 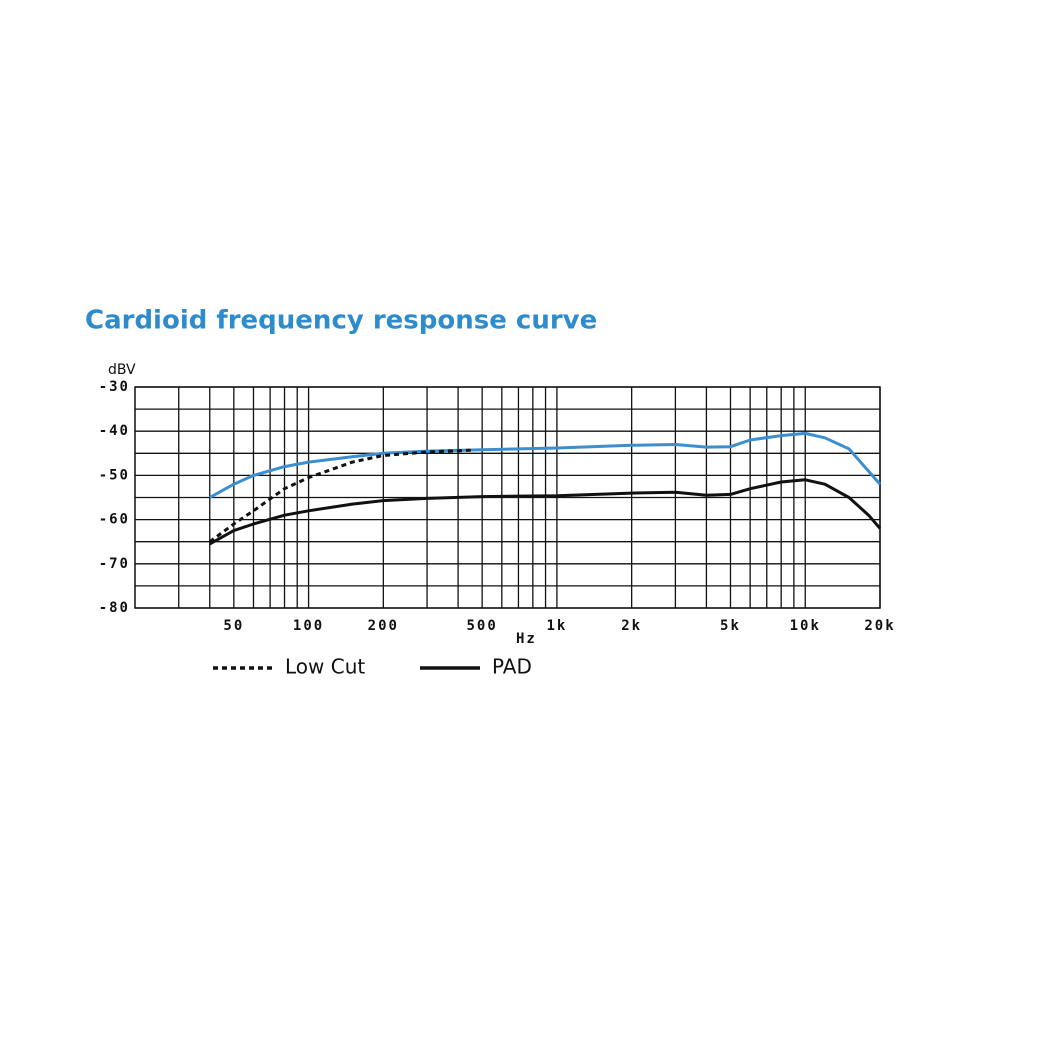 What do you see at coordinates (879, 626) in the screenshot?
I see `x-tick-label: 20k` at bounding box center [879, 626].